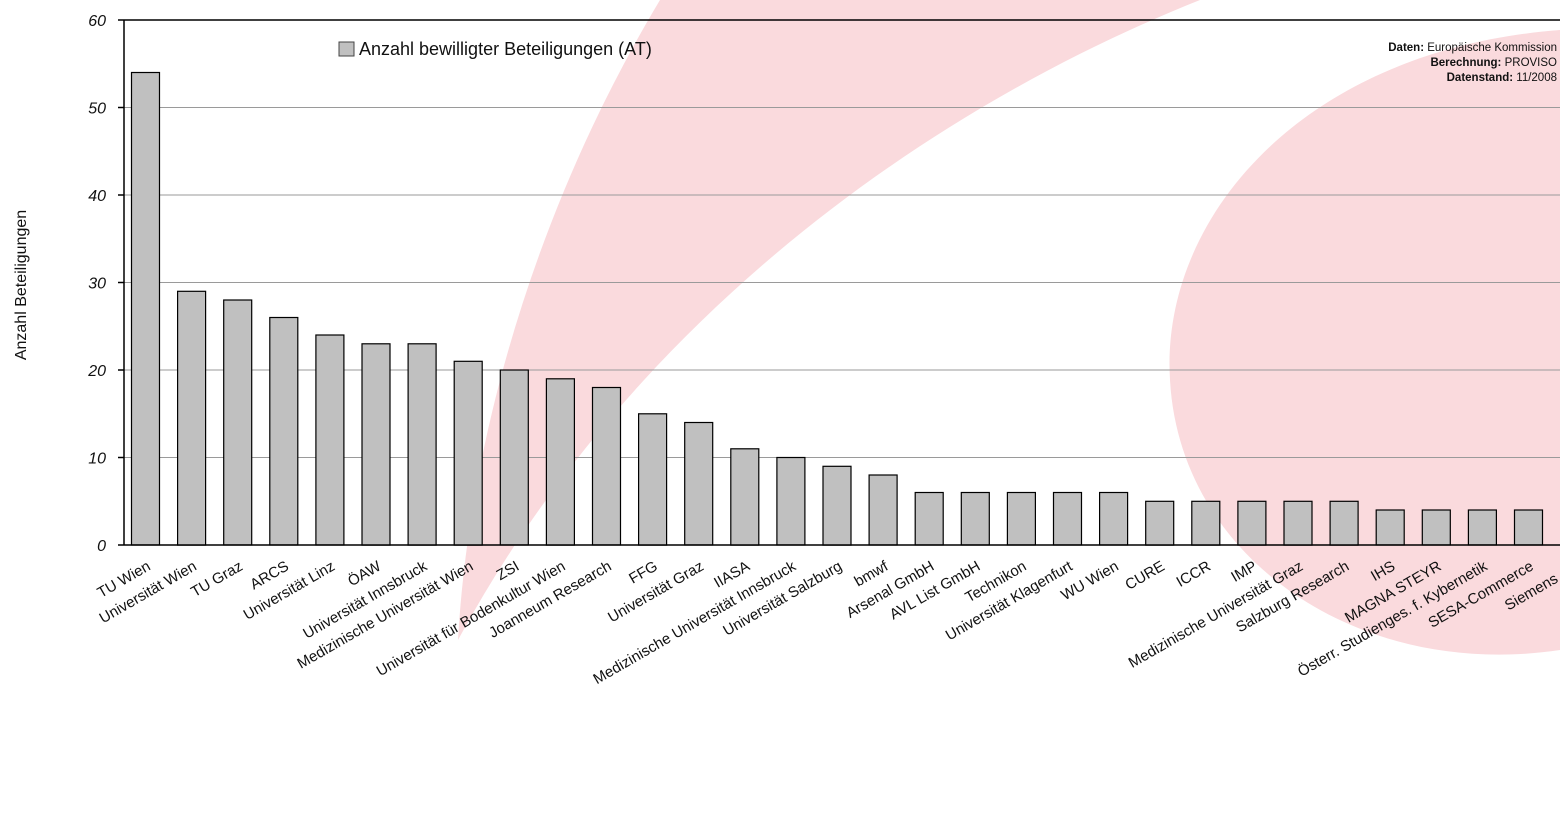  I want to click on source-value: PROVISO, so click(1531, 63).